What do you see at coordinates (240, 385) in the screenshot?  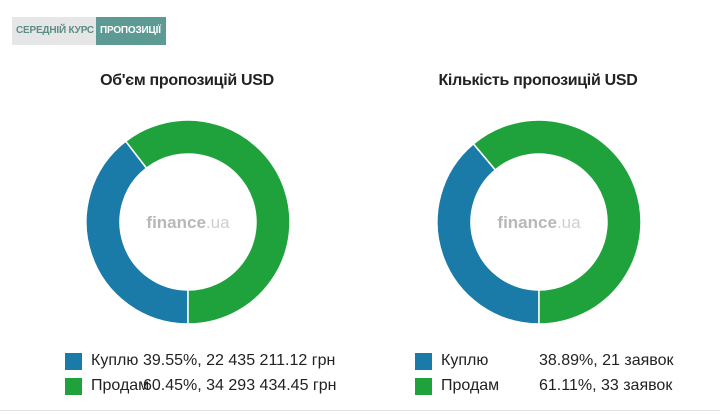 I see `legend-value-sell: 60.45%, 34 293 434.45 грн` at bounding box center [240, 385].